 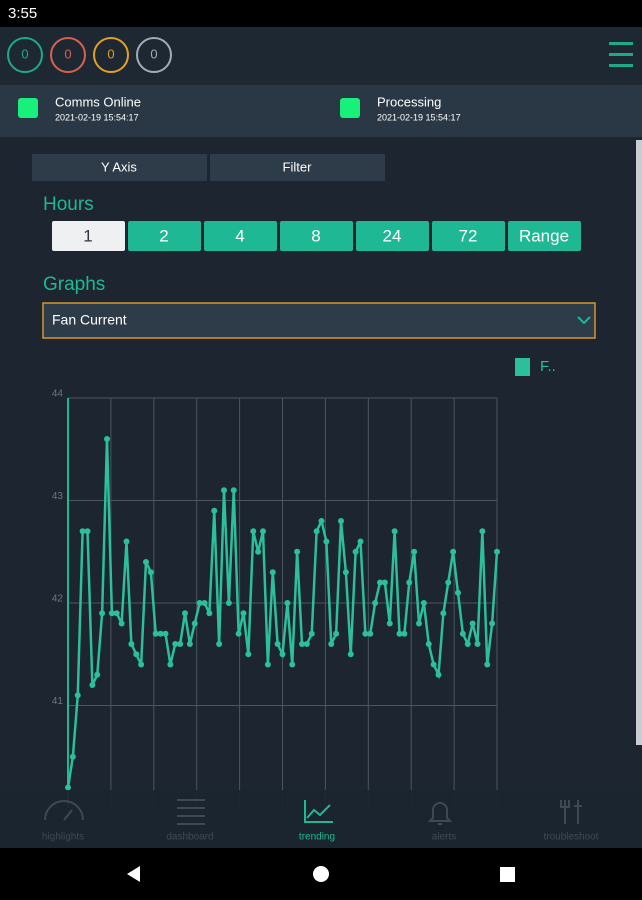 I want to click on status-bar, so click(x=321, y=13).